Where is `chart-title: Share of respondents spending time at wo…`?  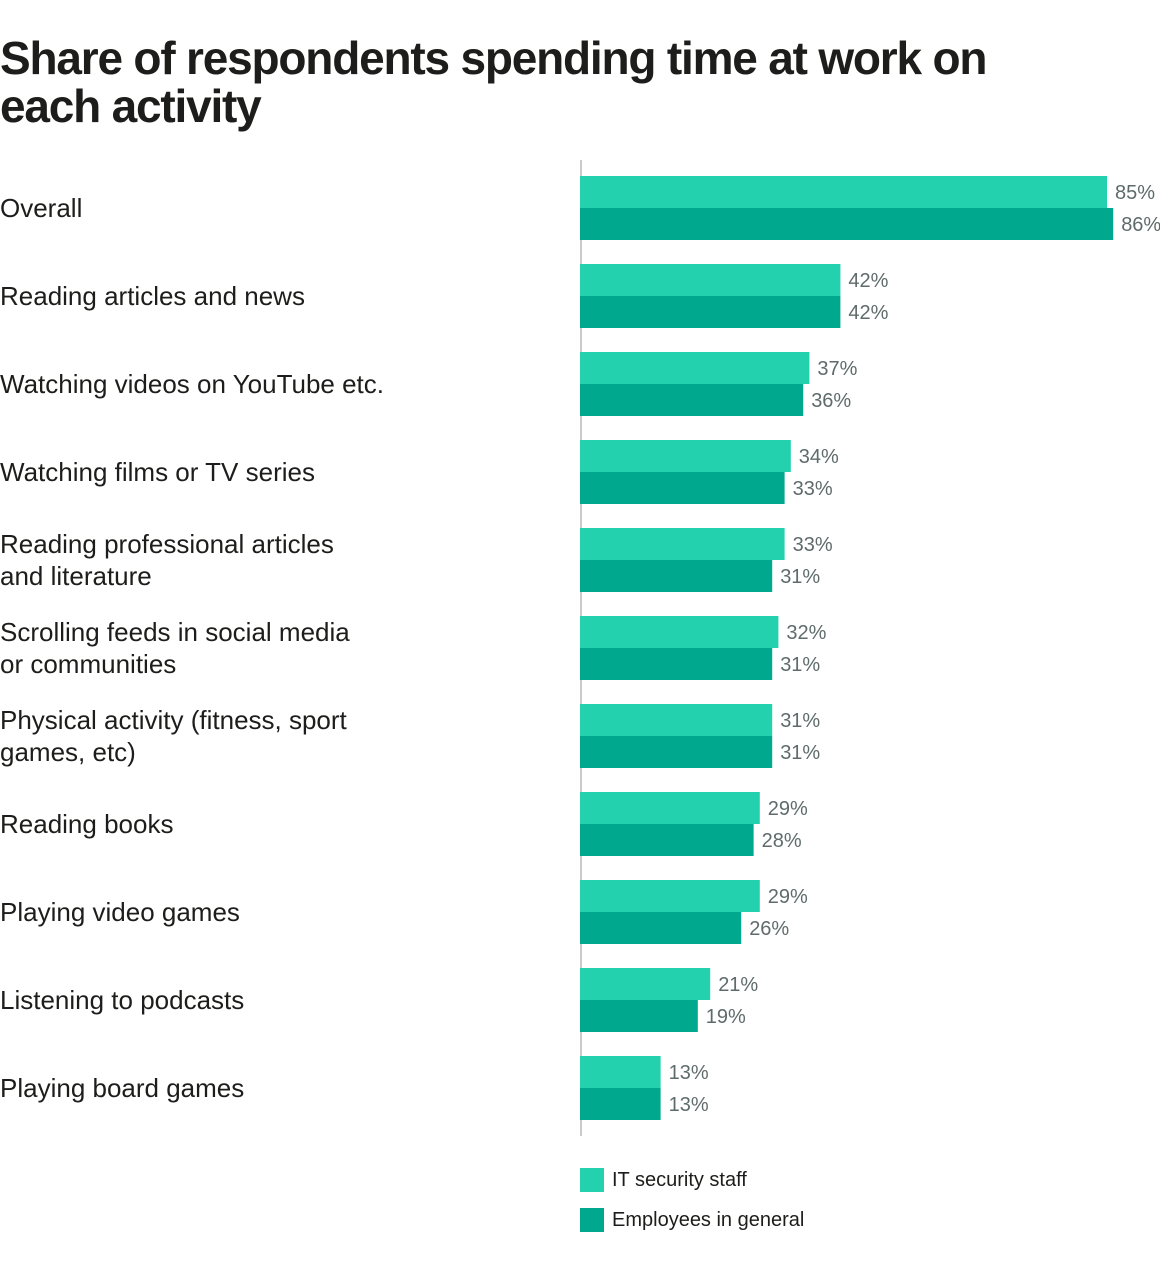 chart-title: Share of respondents spending time at wo… is located at coordinates (493, 82).